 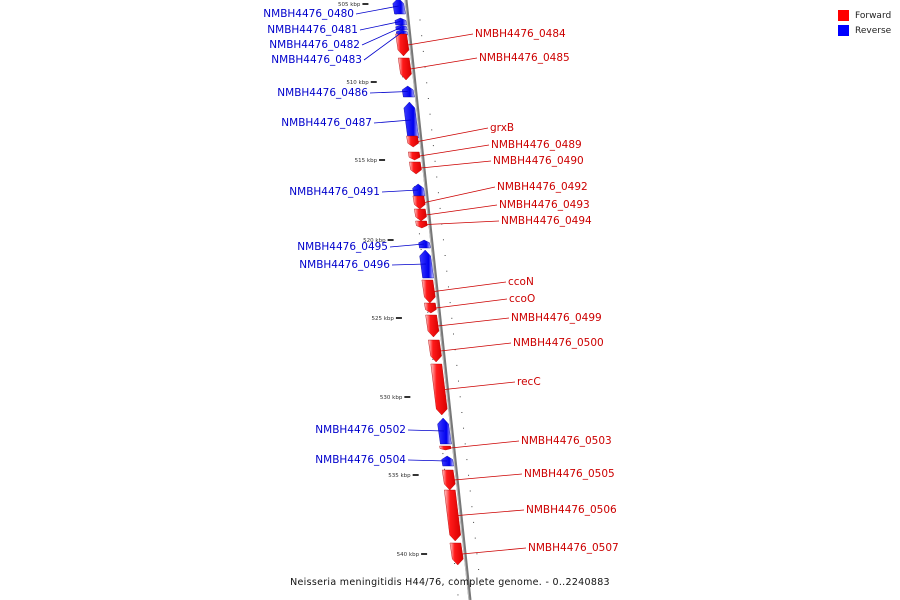 I want to click on gene-label-NMBH4476_0490: NMBH4476_0490, so click(x=538, y=161).